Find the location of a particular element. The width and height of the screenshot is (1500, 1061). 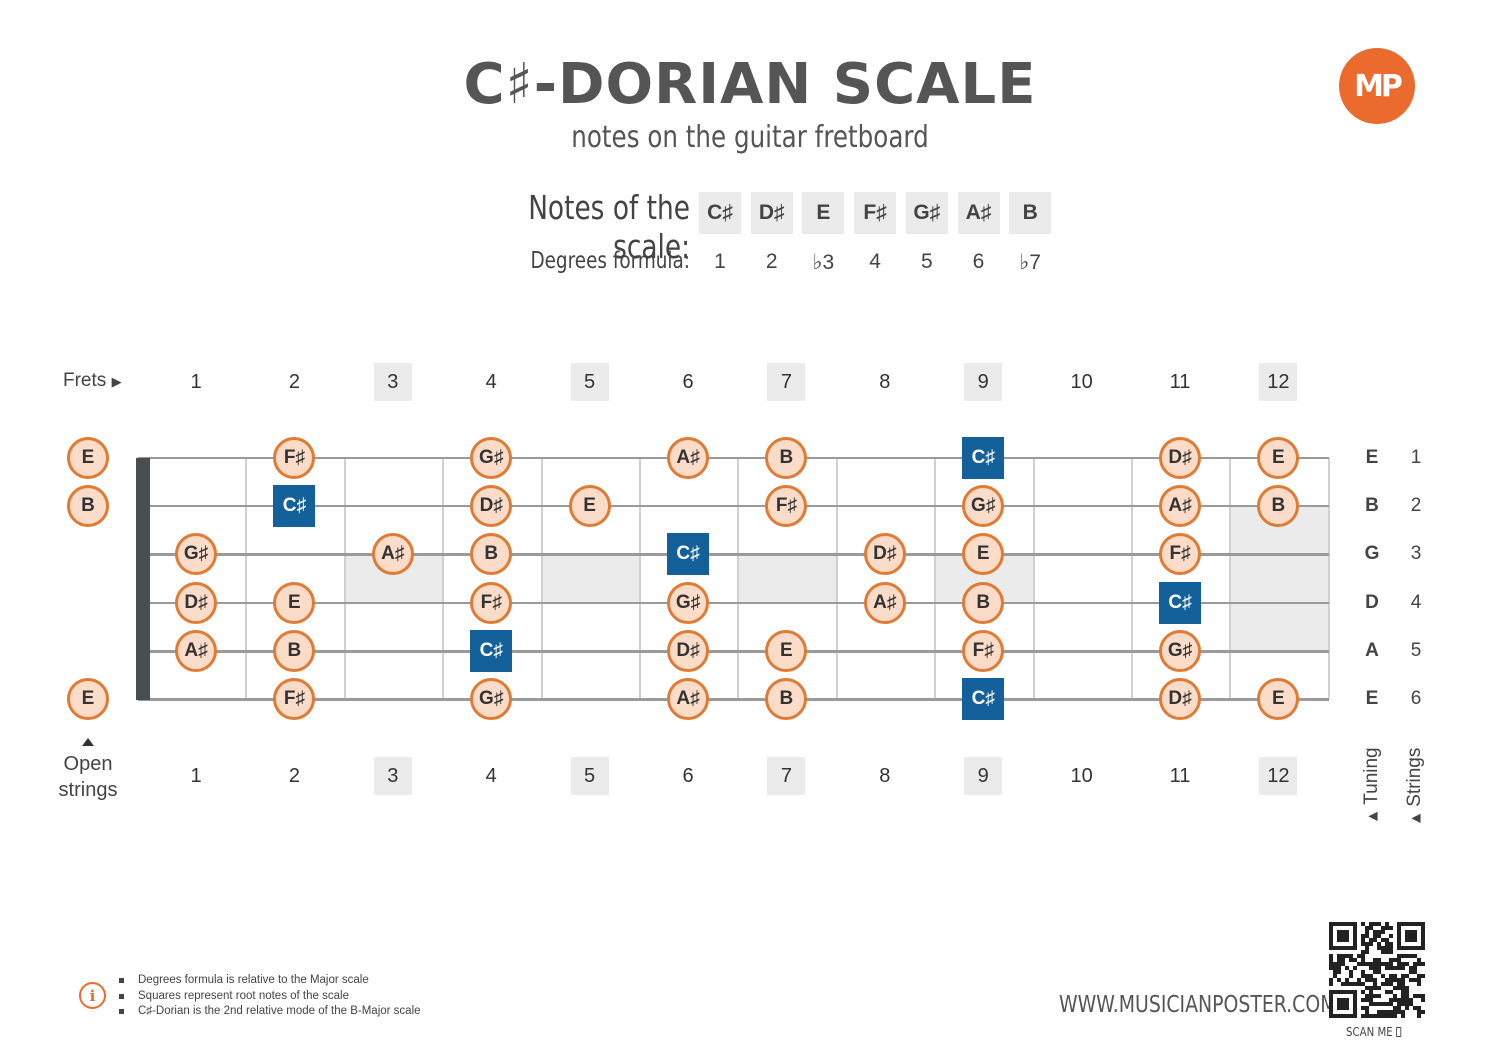

fret-number-top: 5 is located at coordinates (589, 382).